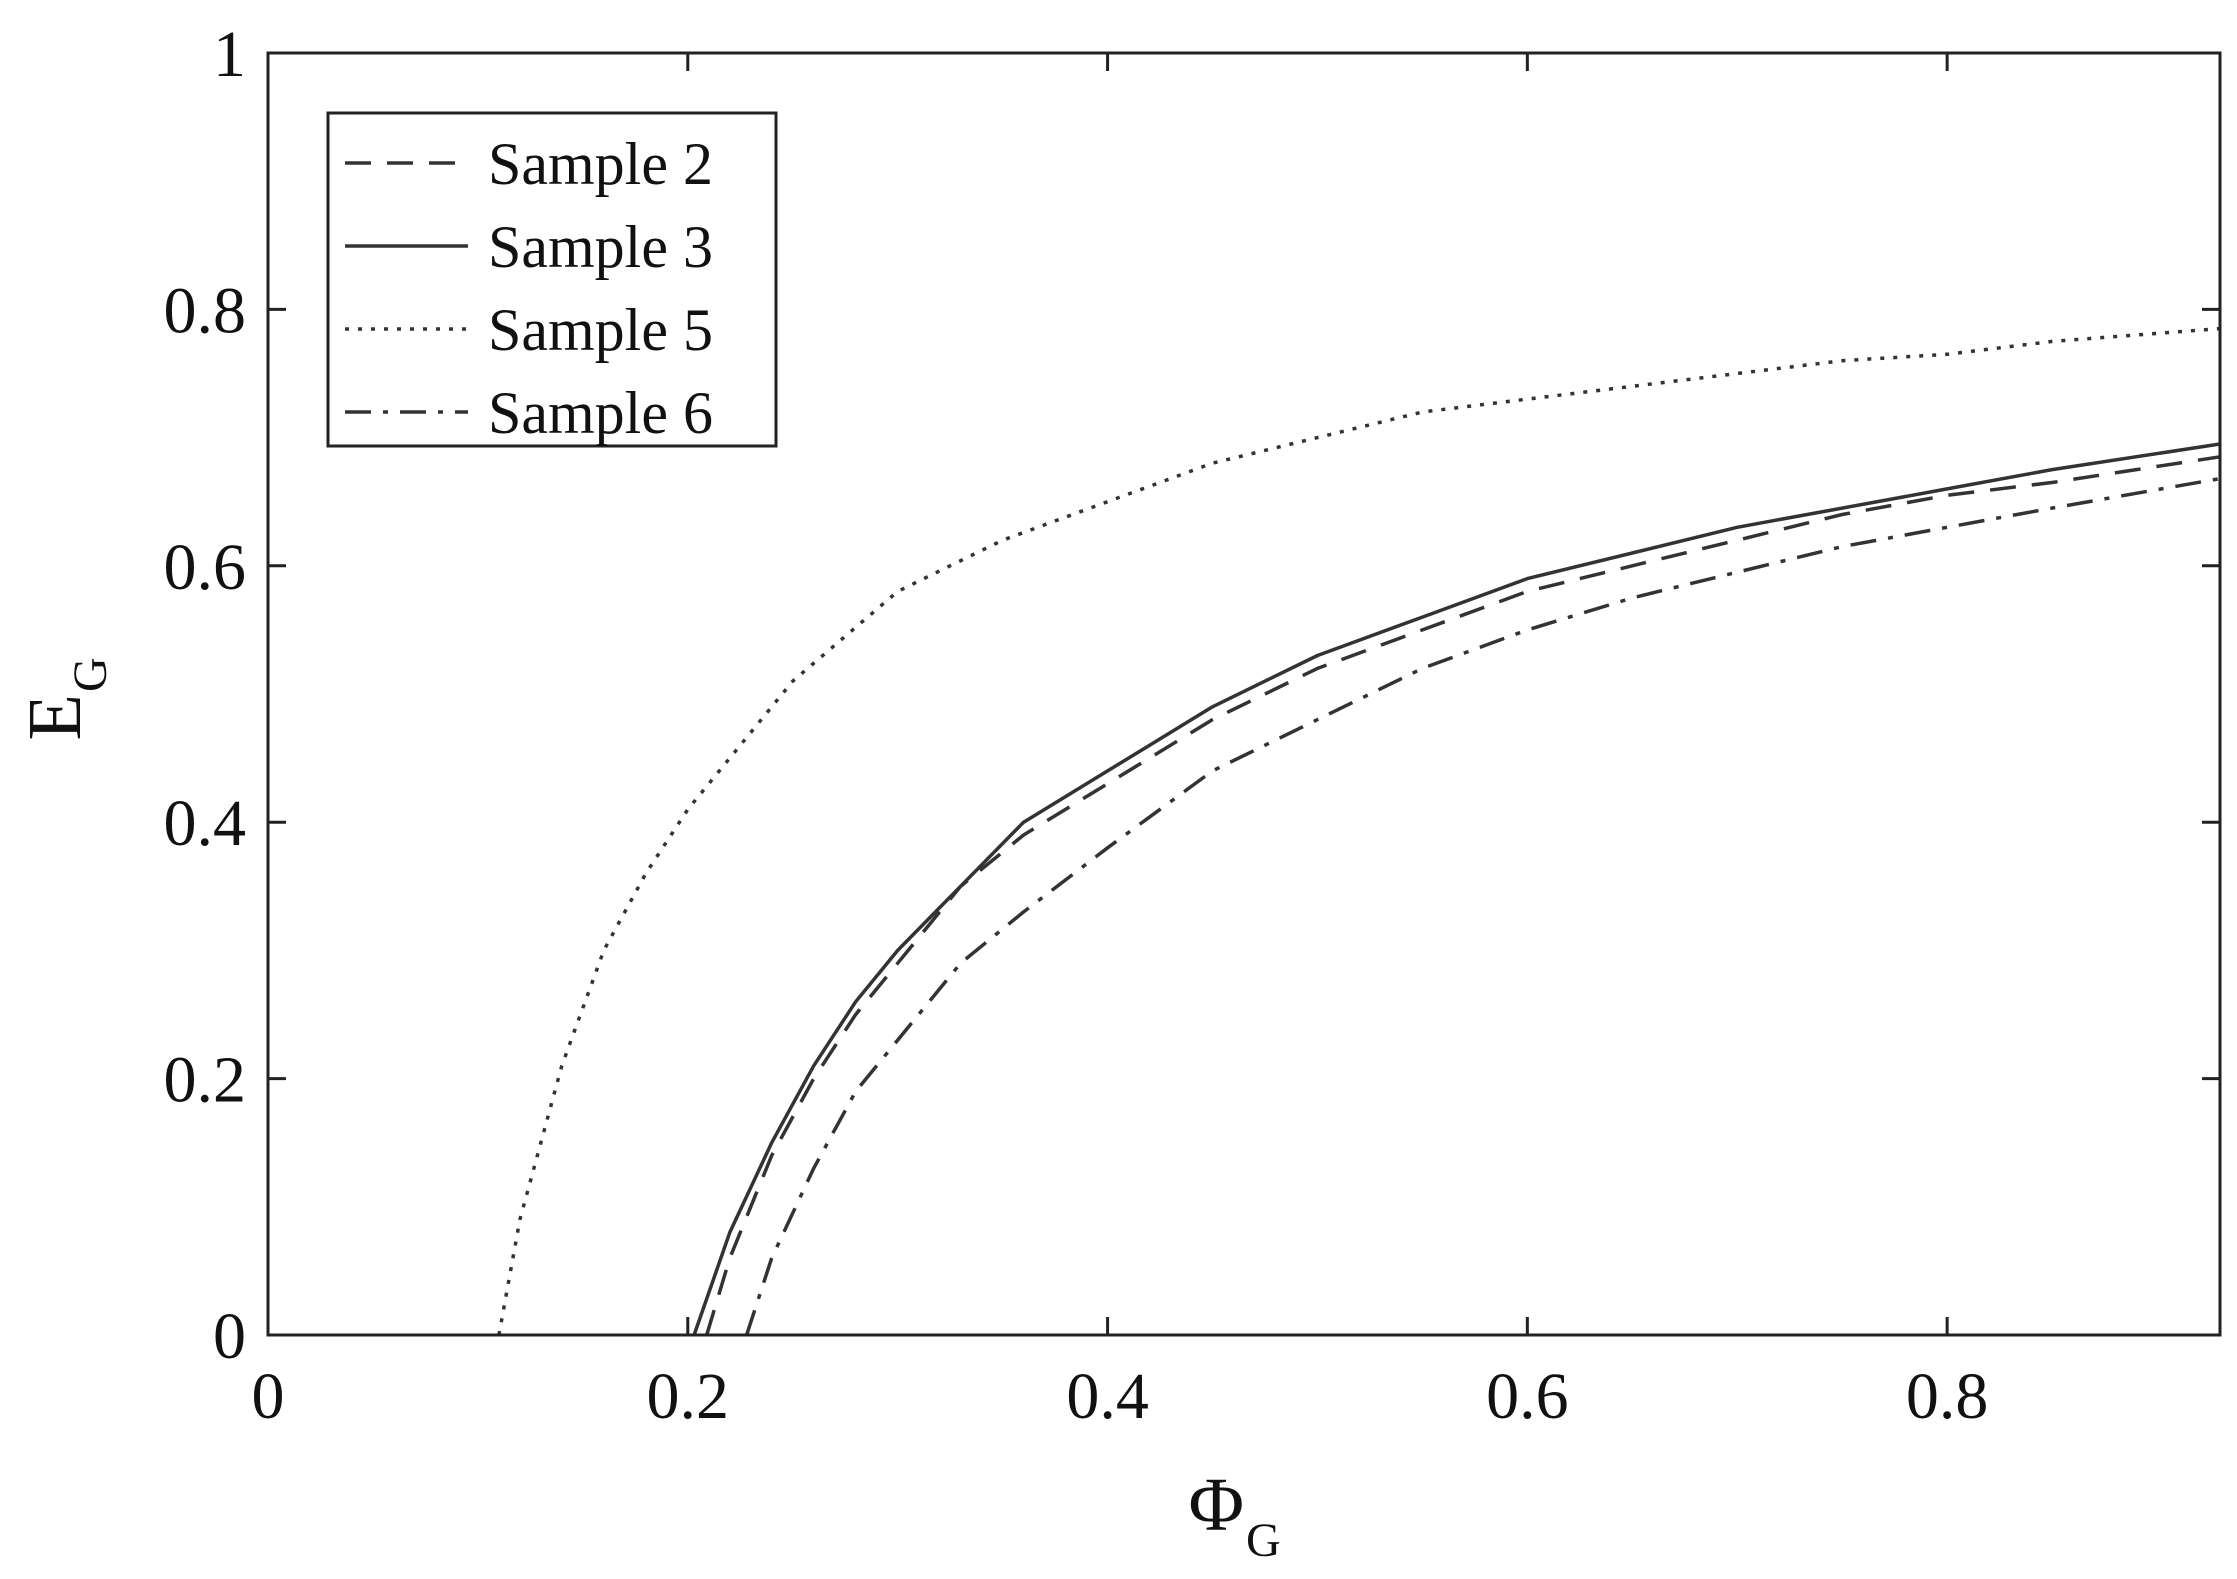 The image size is (2237, 1579). What do you see at coordinates (90, 674) in the screenshot?
I see `y-axis-label-subscript: G` at bounding box center [90, 674].